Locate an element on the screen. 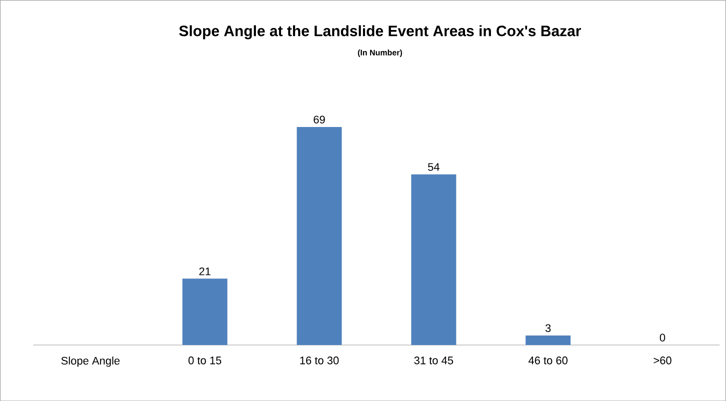 Image resolution: width=726 pixels, height=401 pixels. data-label: 69 is located at coordinates (319, 120).